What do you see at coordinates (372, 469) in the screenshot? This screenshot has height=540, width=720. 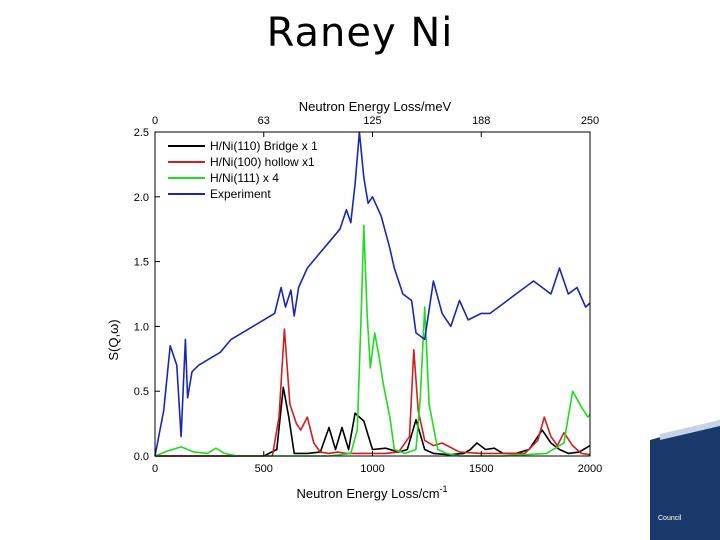 I see `x-tick-label-2: 1000` at bounding box center [372, 469].